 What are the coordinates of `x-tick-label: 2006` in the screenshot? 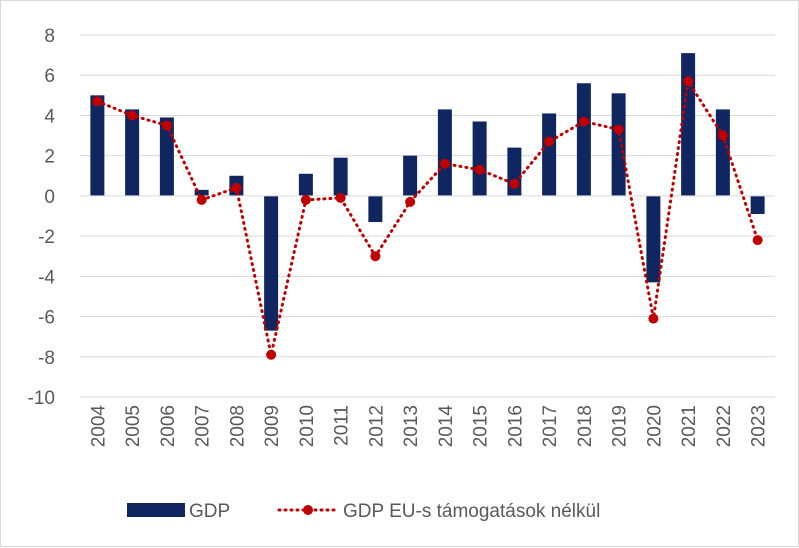 It's located at (168, 426).